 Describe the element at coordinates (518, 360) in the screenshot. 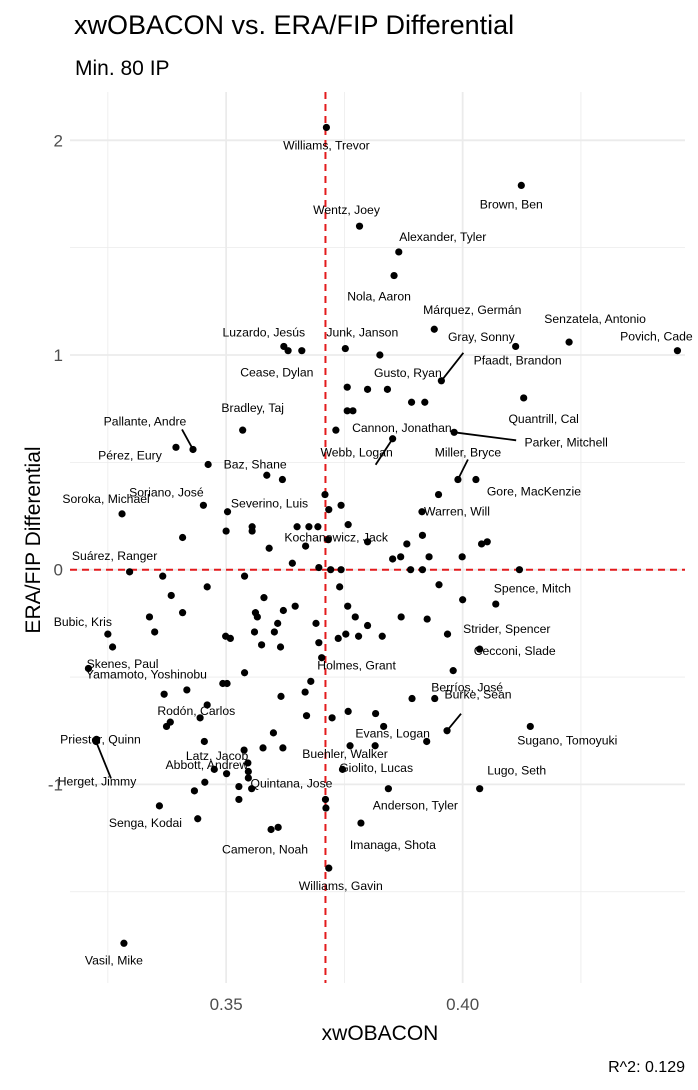

I see `point-label: Pfaadt, Brandon` at that location.